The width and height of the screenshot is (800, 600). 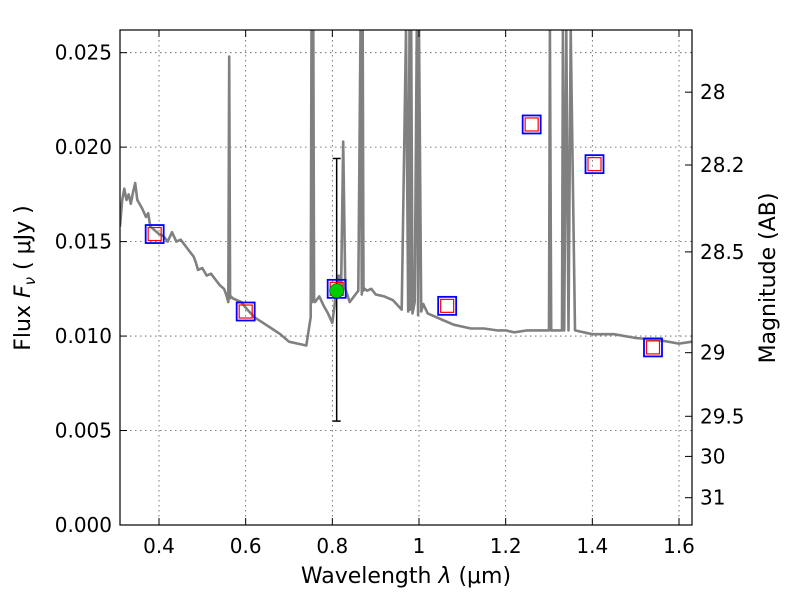 What do you see at coordinates (406, 576) in the screenshot?
I see `x-axis-label: Wavelength λ (μm)` at bounding box center [406, 576].